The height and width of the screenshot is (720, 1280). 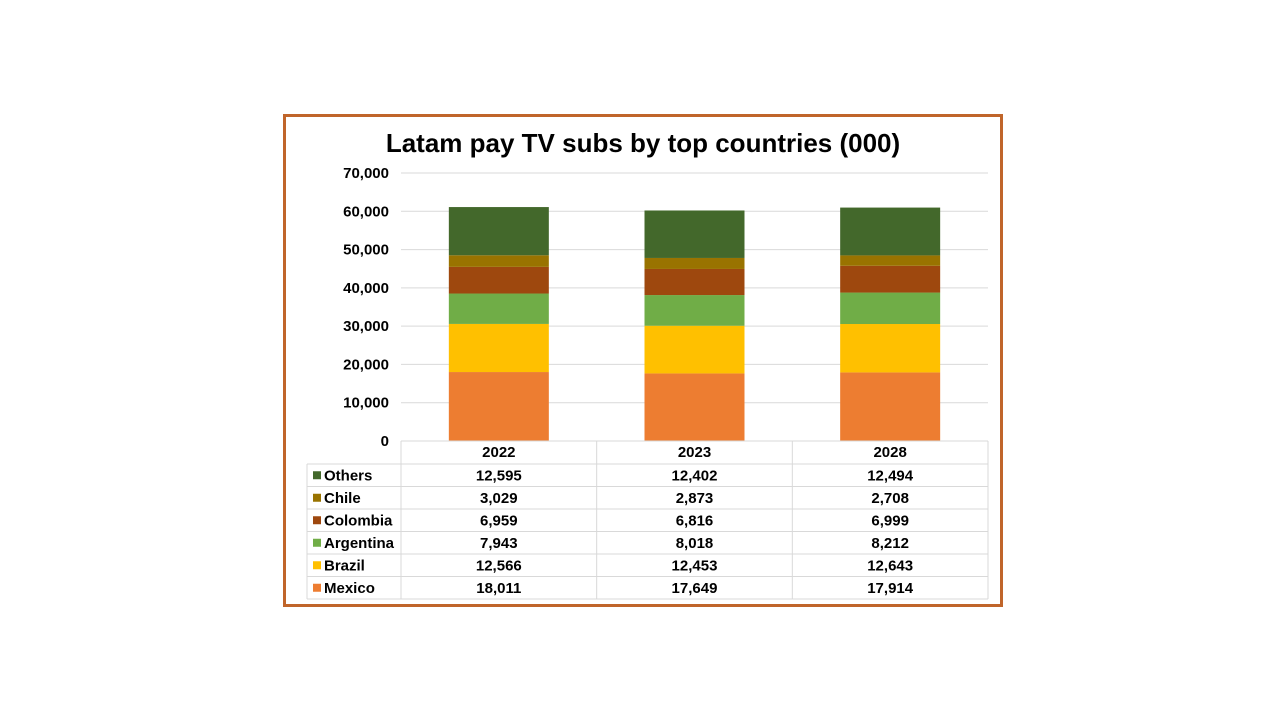 What do you see at coordinates (366, 326) in the screenshot?
I see `y-tick-label: 30,000` at bounding box center [366, 326].